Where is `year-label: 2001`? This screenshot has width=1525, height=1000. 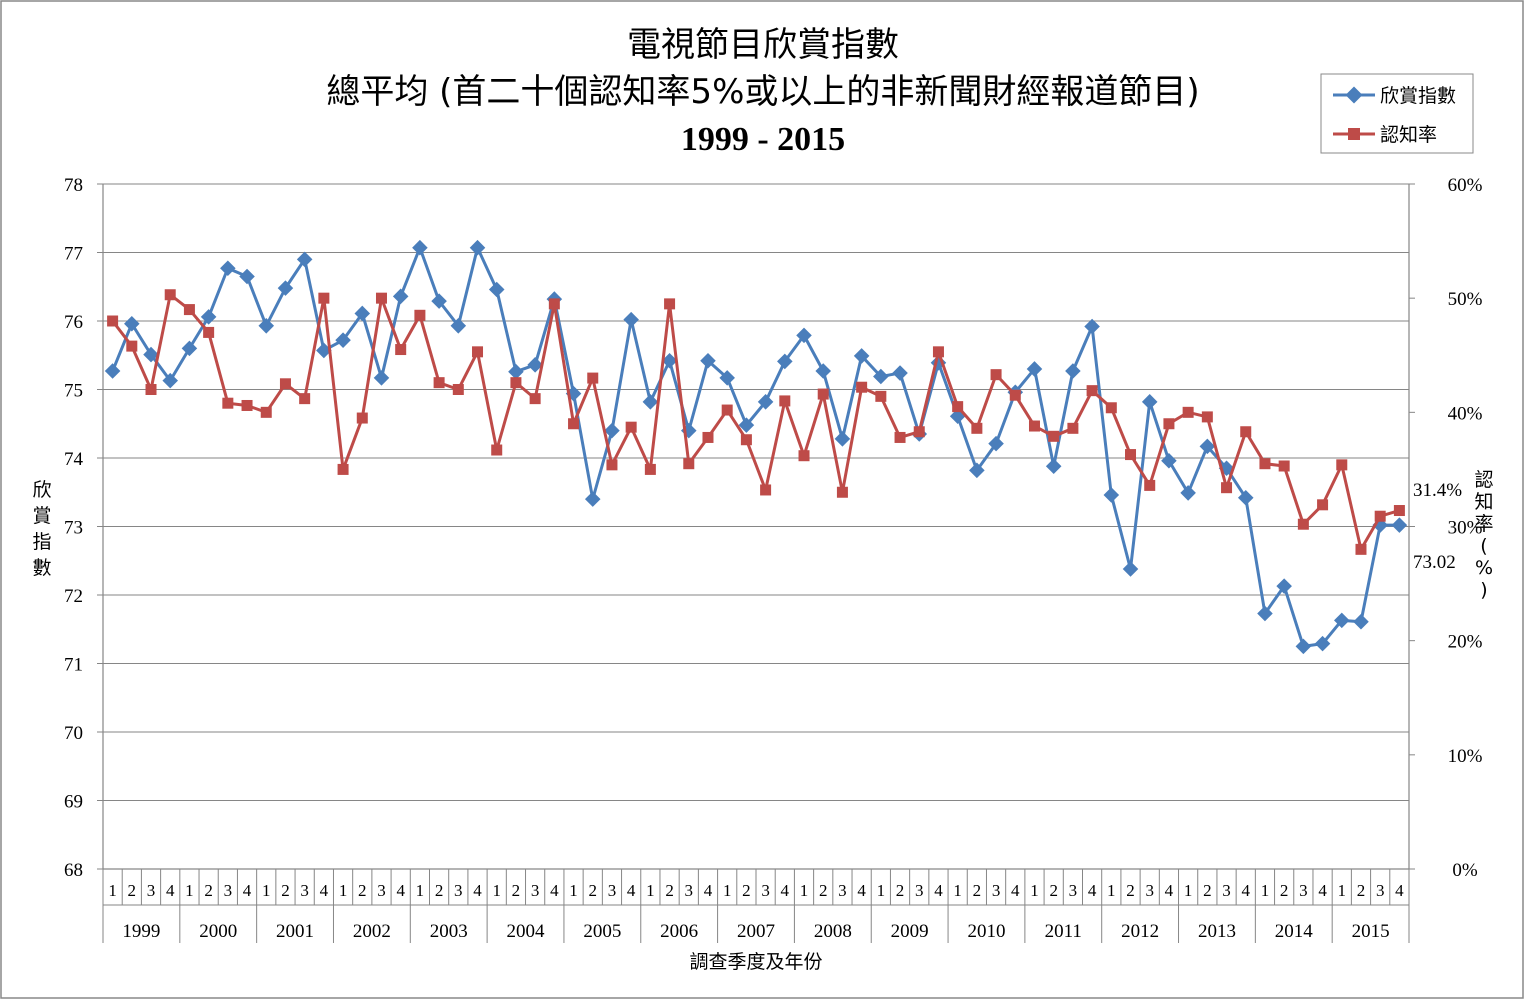 year-label: 2001 is located at coordinates (295, 931).